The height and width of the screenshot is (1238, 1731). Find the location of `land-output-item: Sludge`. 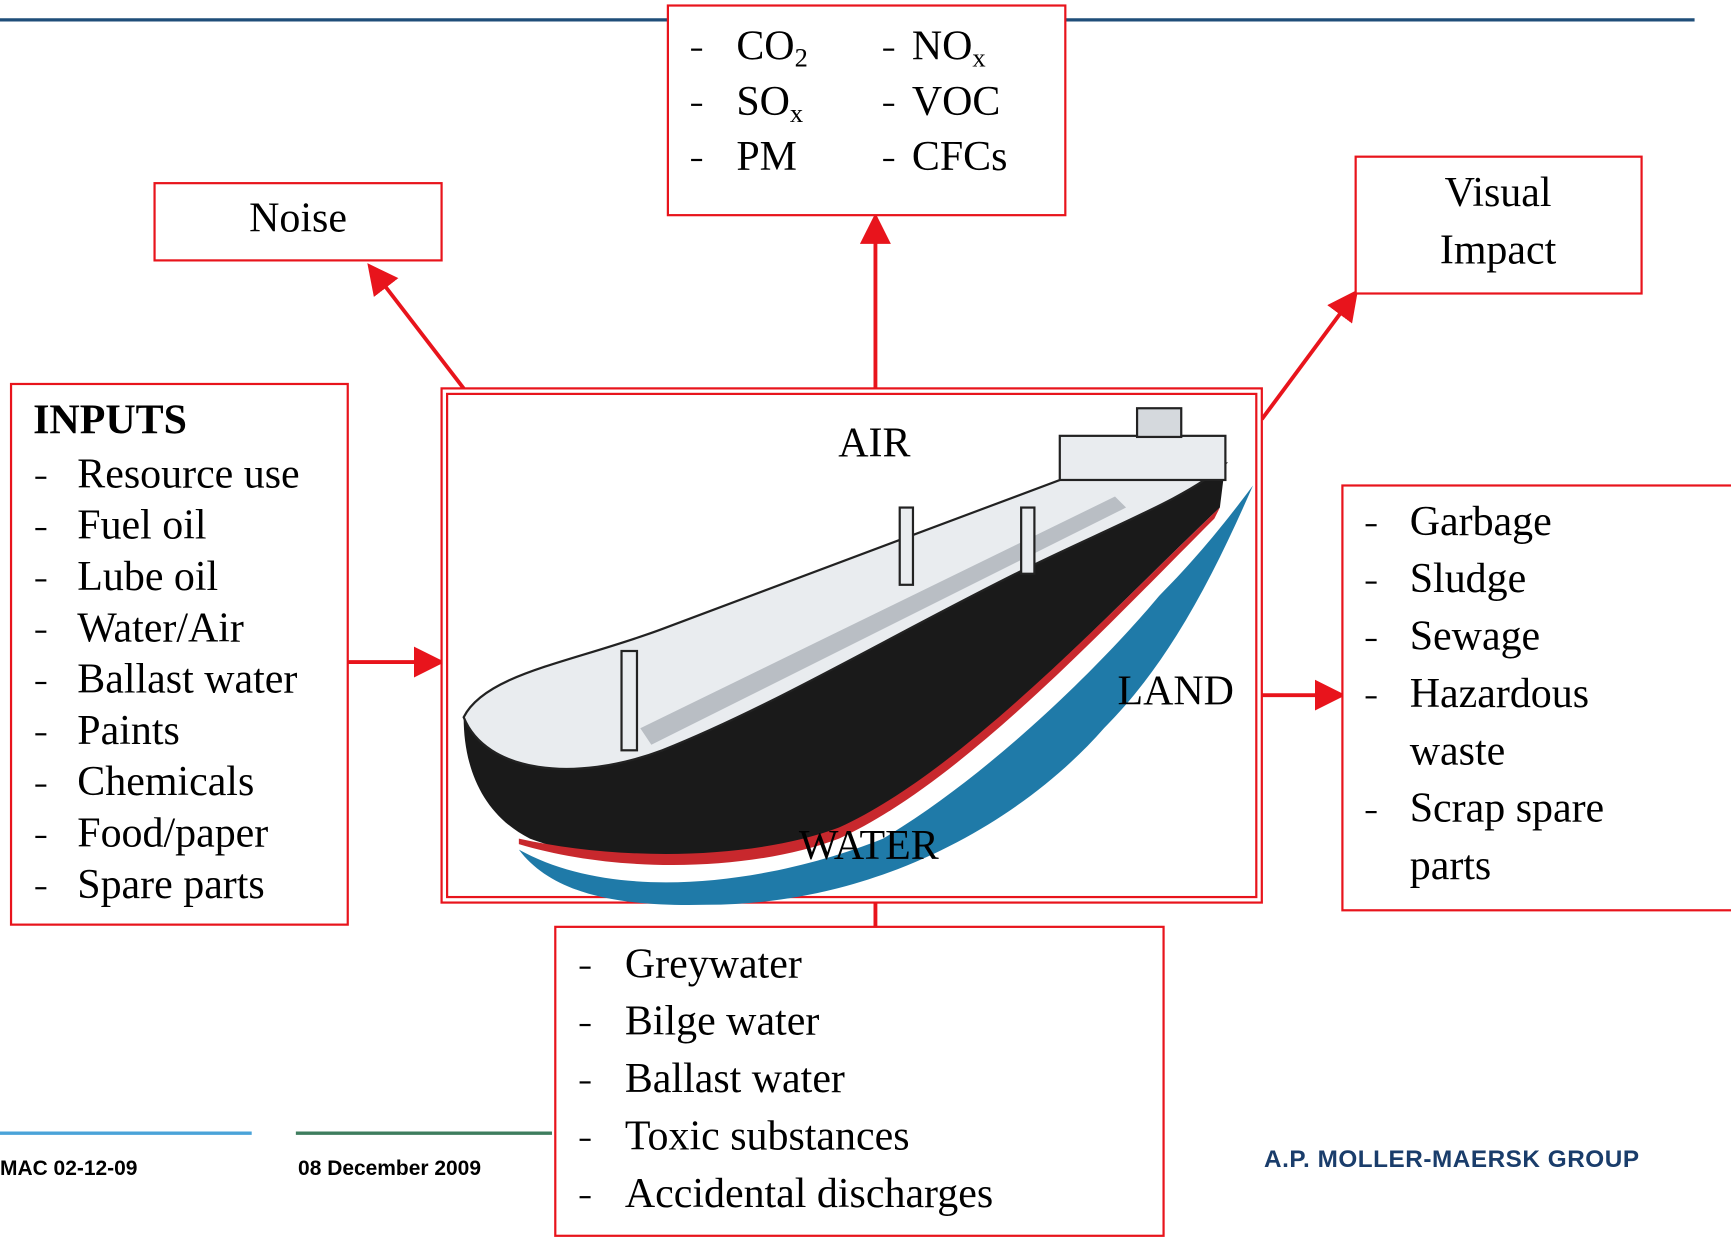

land-output-item: Sludge is located at coordinates (1468, 579).